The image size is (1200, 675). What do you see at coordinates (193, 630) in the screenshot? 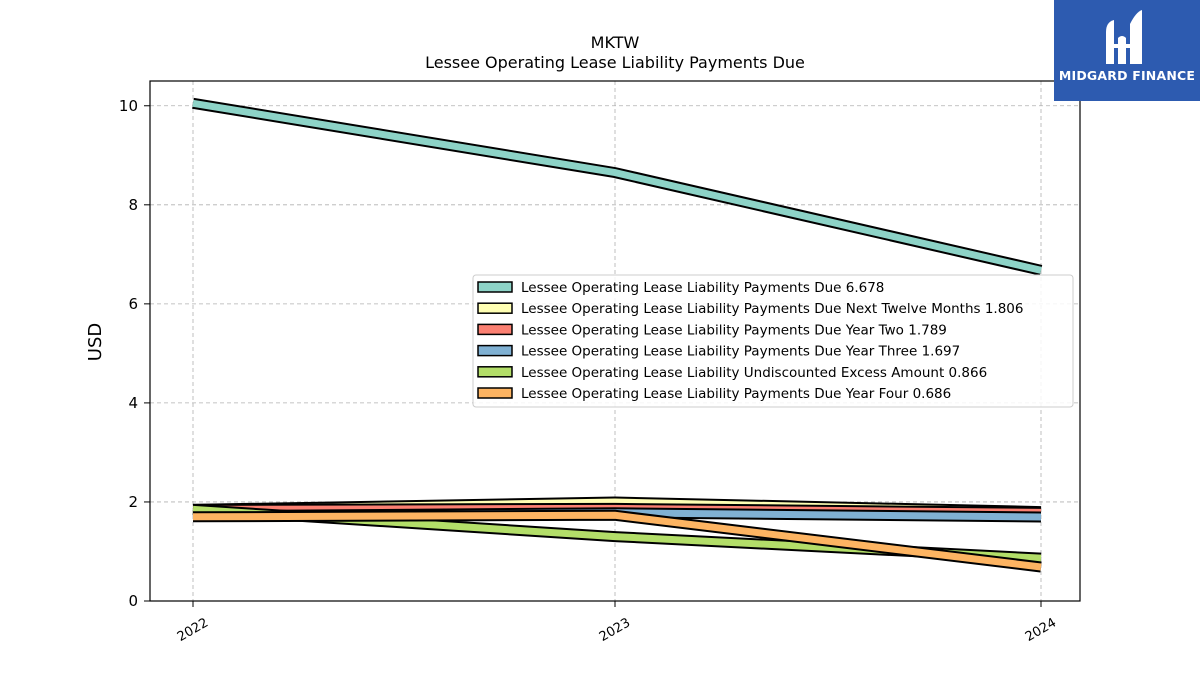
I see `x-tick-label: 2022` at bounding box center [193, 630].